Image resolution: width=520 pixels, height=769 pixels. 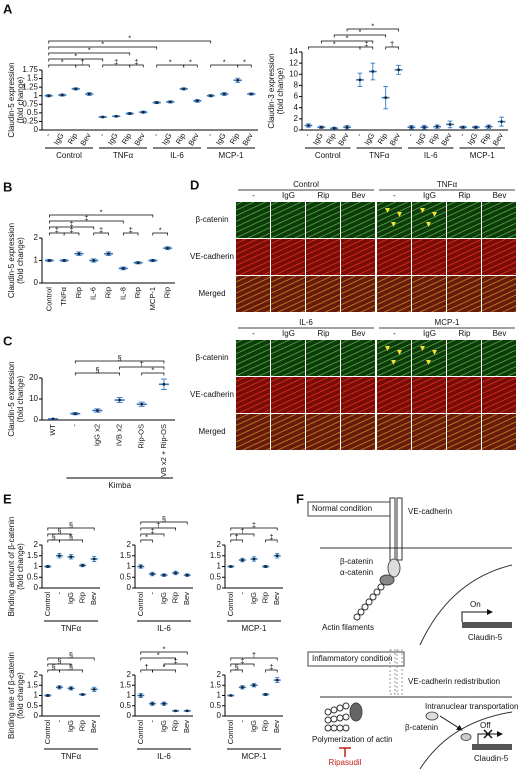 I want to click on condition-label: Control, so click(x=306, y=184).